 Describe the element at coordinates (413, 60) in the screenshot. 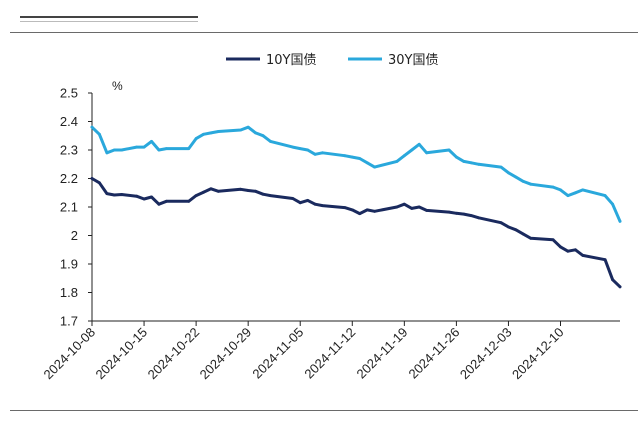

I see `legend-30y-label: 30Y国债` at that location.